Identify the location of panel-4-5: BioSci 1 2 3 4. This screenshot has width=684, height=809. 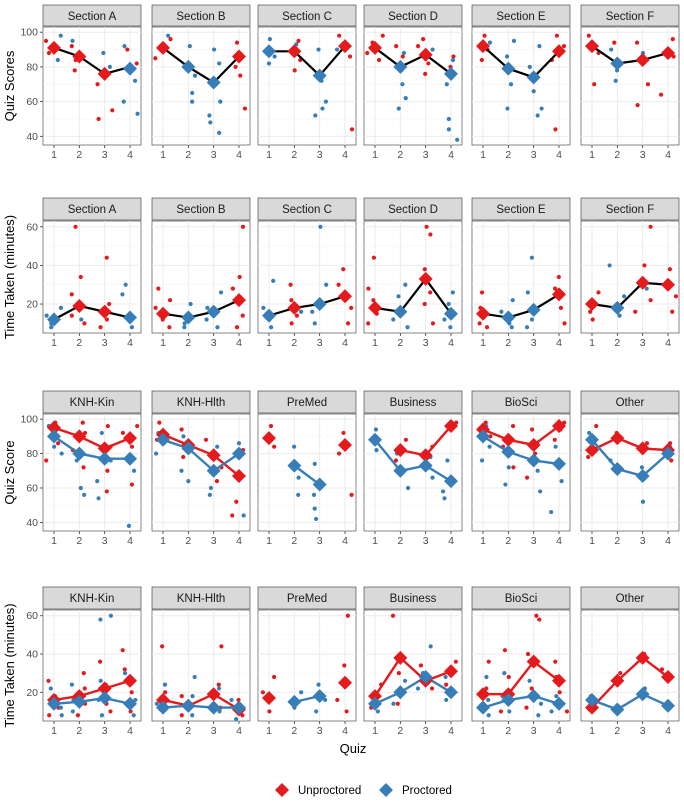
(521, 661).